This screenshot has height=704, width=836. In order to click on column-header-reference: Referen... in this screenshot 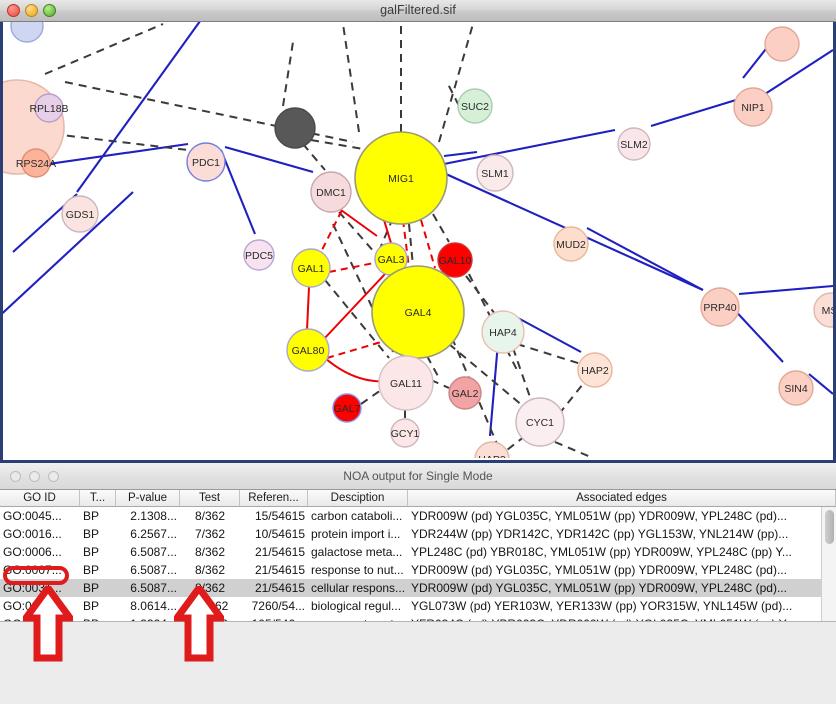, I will do `click(274, 498)`.